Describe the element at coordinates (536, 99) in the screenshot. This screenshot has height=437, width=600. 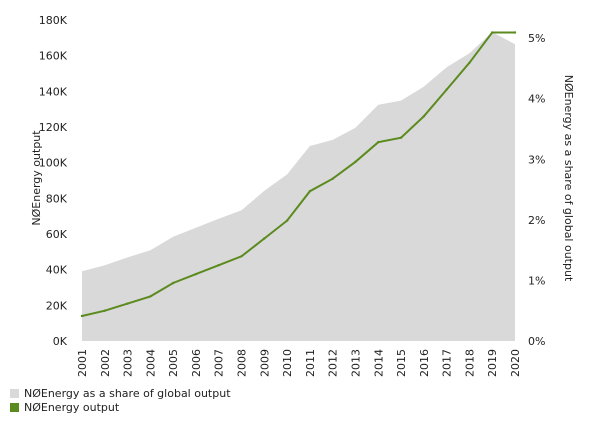
I see `right-tick-label: 4%` at that location.